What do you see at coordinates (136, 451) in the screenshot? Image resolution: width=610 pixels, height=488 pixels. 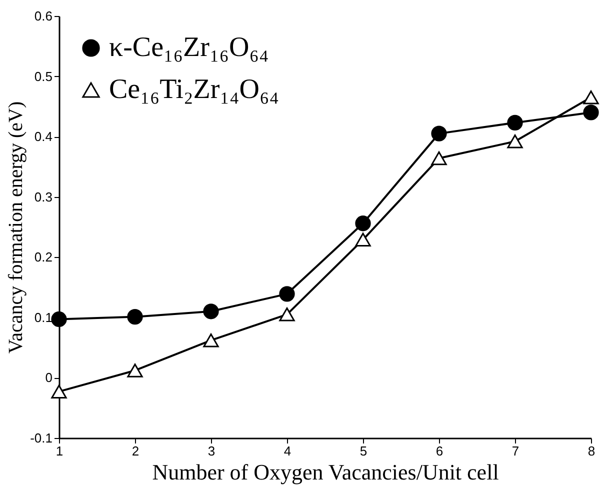 I see `x-tick-label: 2` at bounding box center [136, 451].